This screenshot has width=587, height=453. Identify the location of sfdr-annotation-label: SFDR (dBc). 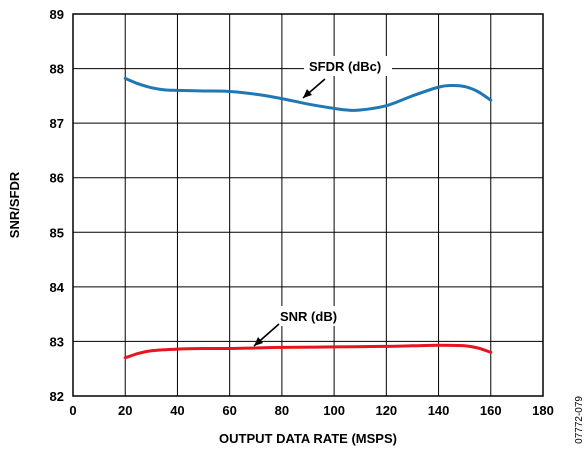
(345, 66).